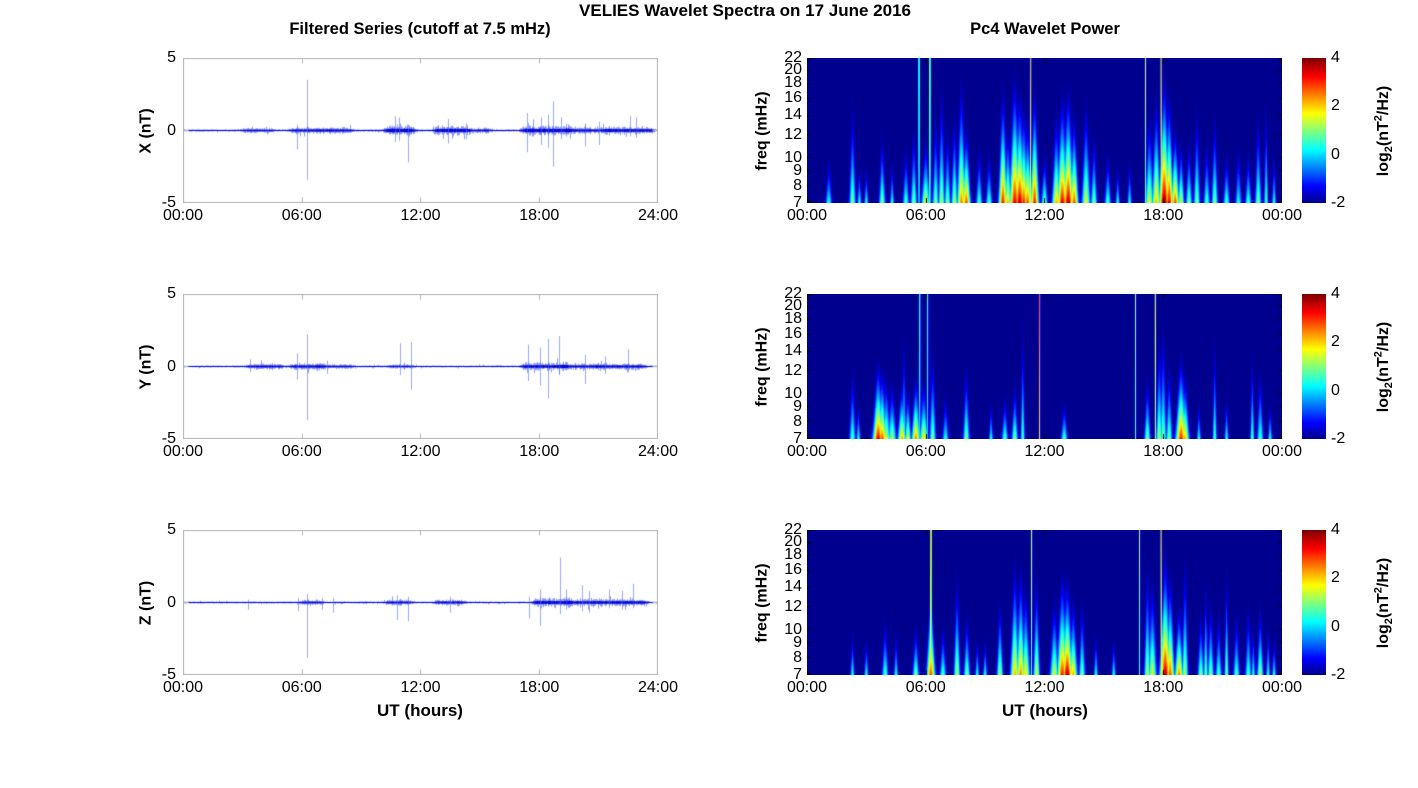 Image resolution: width=1418 pixels, height=788 pixels. I want to click on spec-z-xtick-label: 06:00, so click(925, 687).